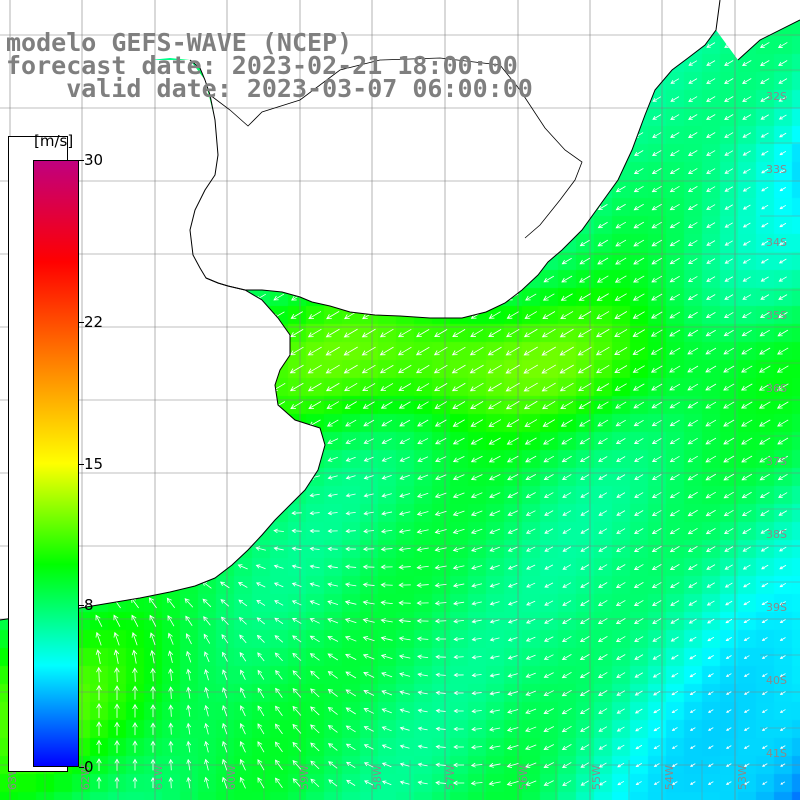  I want to click on longitude-label: 56W, so click(523, 777).